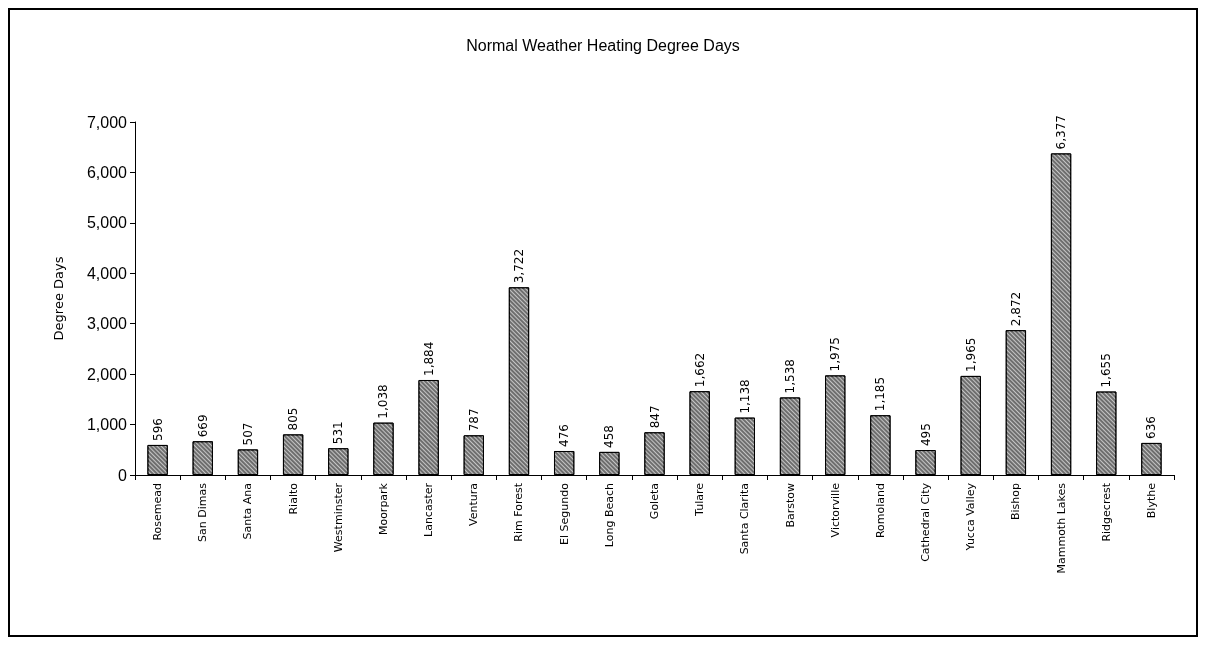  I want to click on data-label: 2,872, so click(1015, 309).